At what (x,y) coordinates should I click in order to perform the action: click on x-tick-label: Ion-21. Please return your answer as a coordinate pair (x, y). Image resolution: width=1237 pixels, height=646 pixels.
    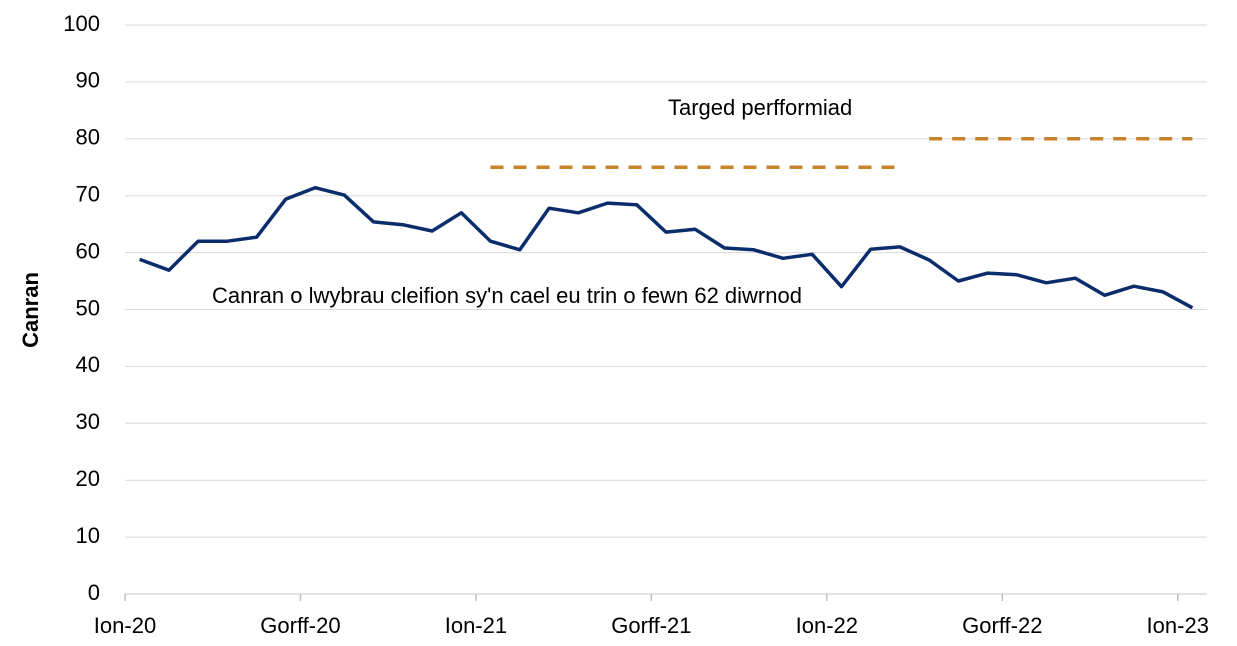
    Looking at the image, I should click on (476, 625).